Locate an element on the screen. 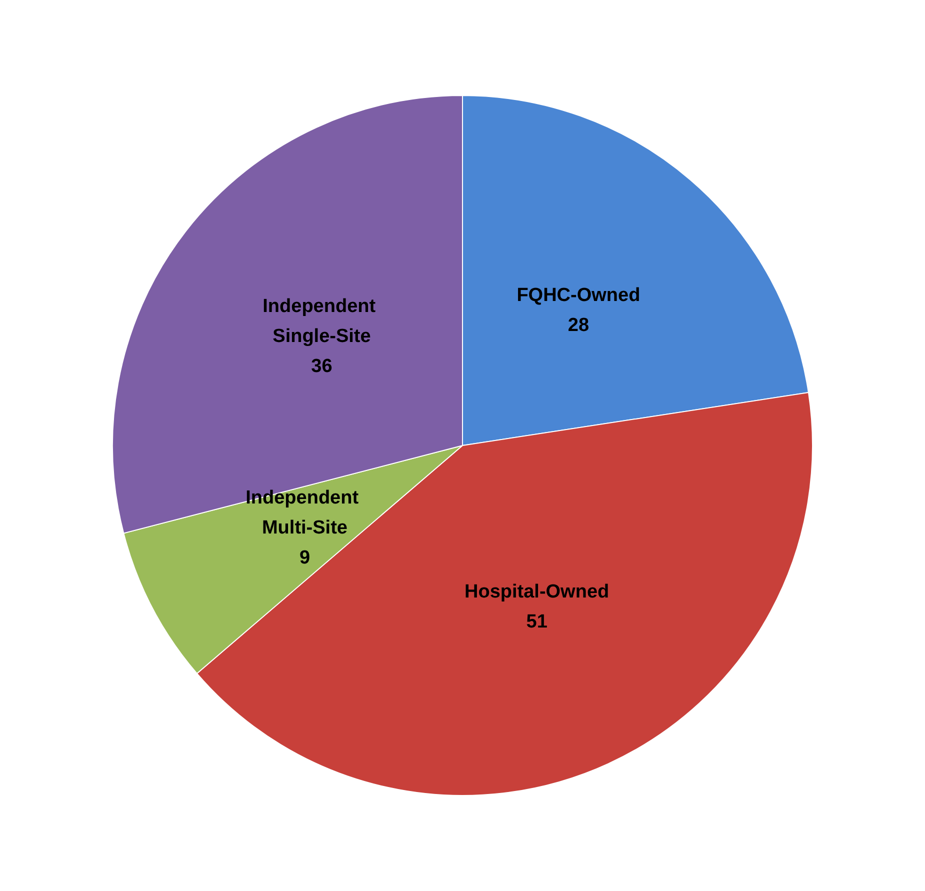 This screenshot has width=925, height=891. data-label: 28 is located at coordinates (579, 325).